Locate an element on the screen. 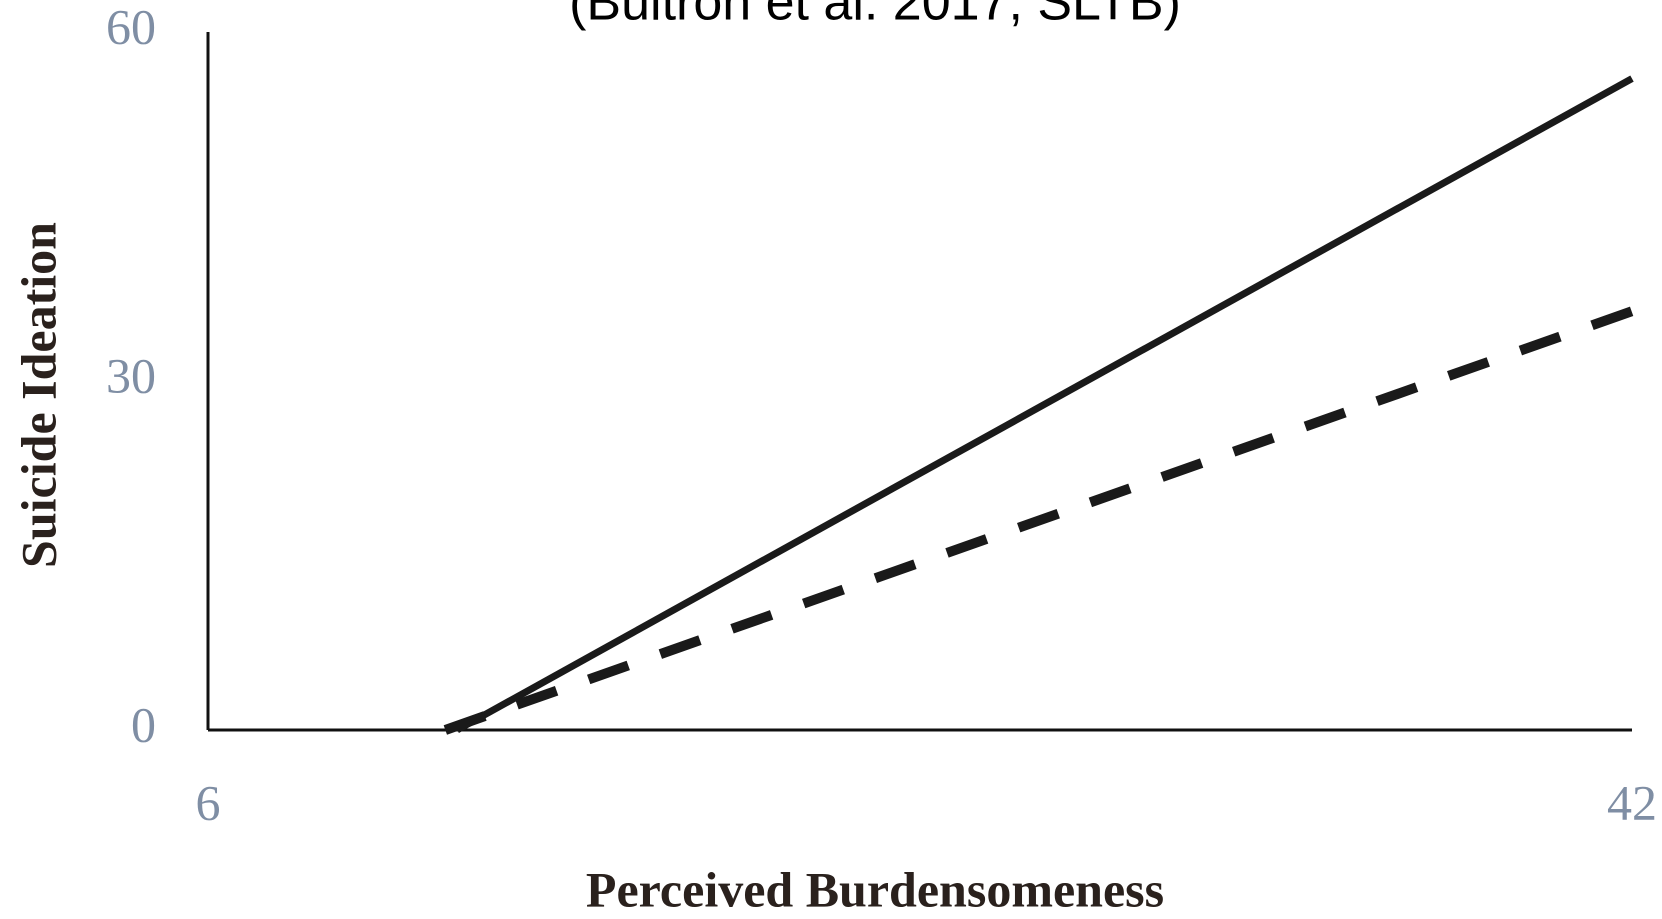 Image resolution: width=1662 pixels, height=919 pixels. x-tick-label: 6 is located at coordinates (208, 802).